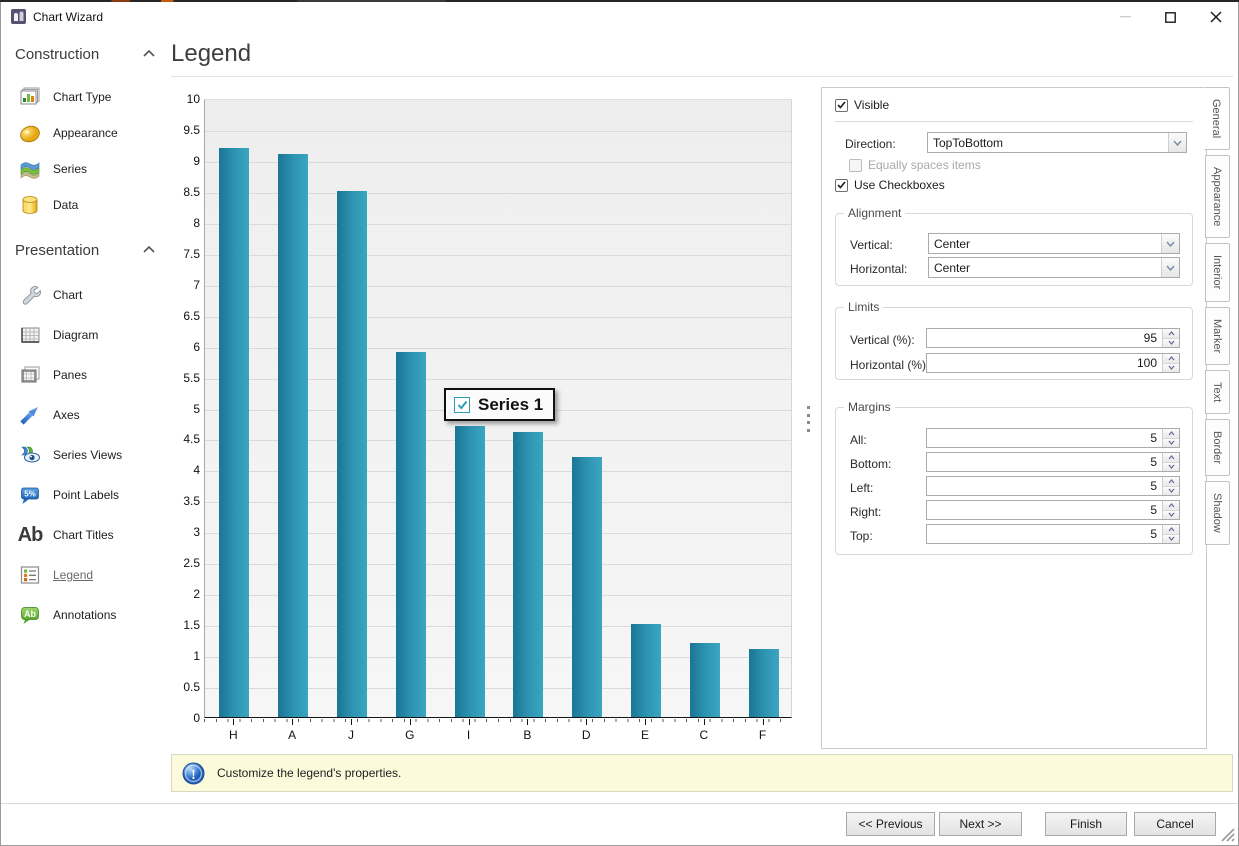  I want to click on use-checkboxes-checkbox: Use Checkboxes, so click(890, 185).